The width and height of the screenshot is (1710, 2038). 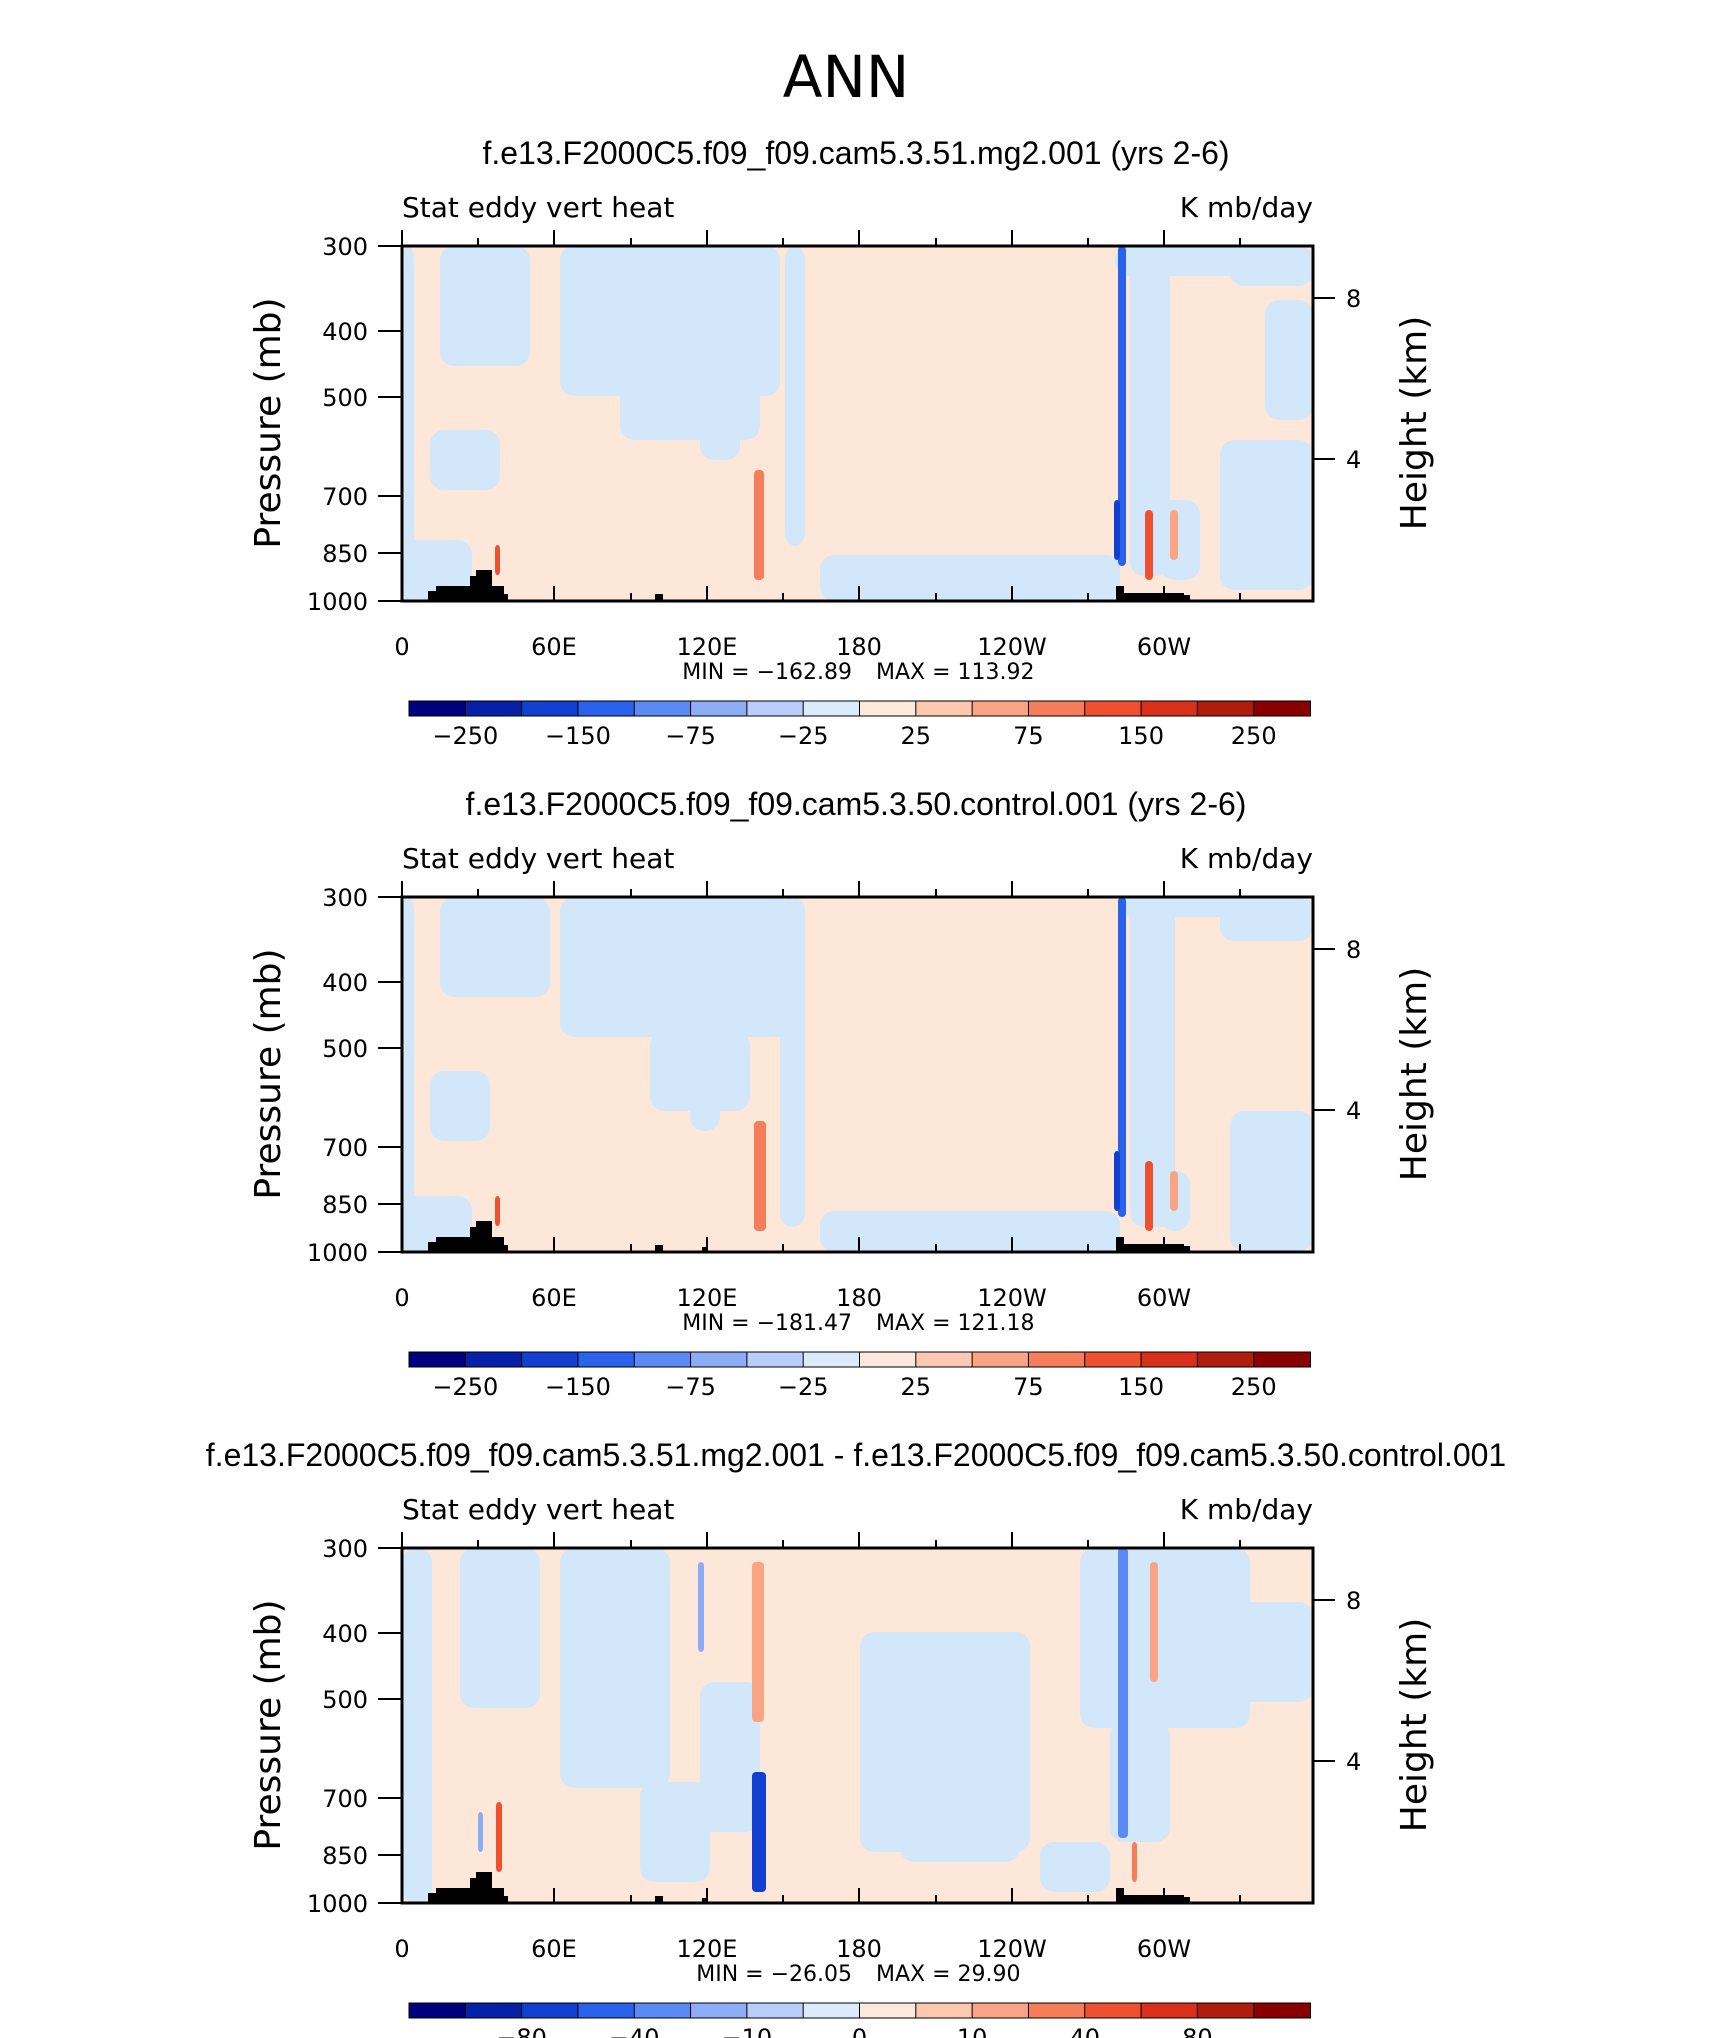 I want to click on main-title: ANN, so click(x=846, y=77).